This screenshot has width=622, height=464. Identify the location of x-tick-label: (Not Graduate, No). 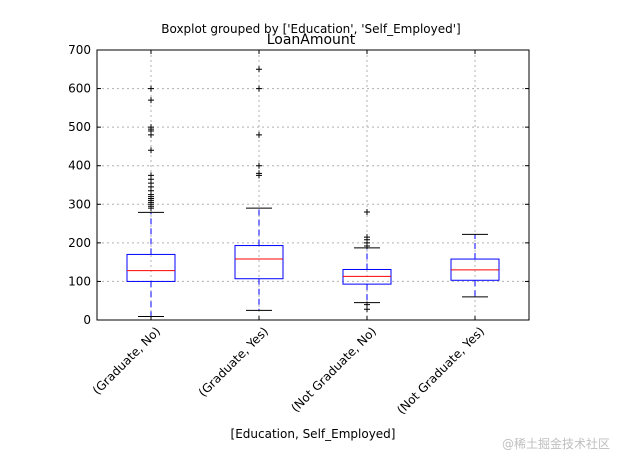
(333, 369).